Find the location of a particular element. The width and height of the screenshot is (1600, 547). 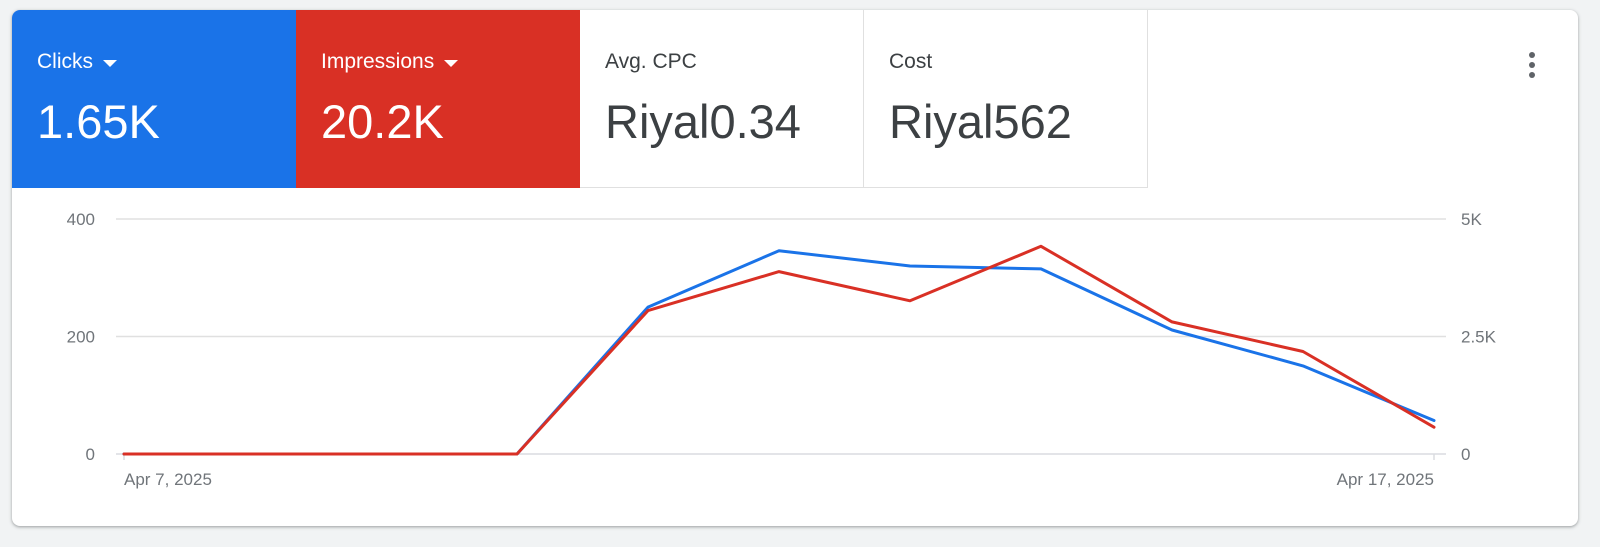

y-right-tick-label: 0 is located at coordinates (1465, 454).